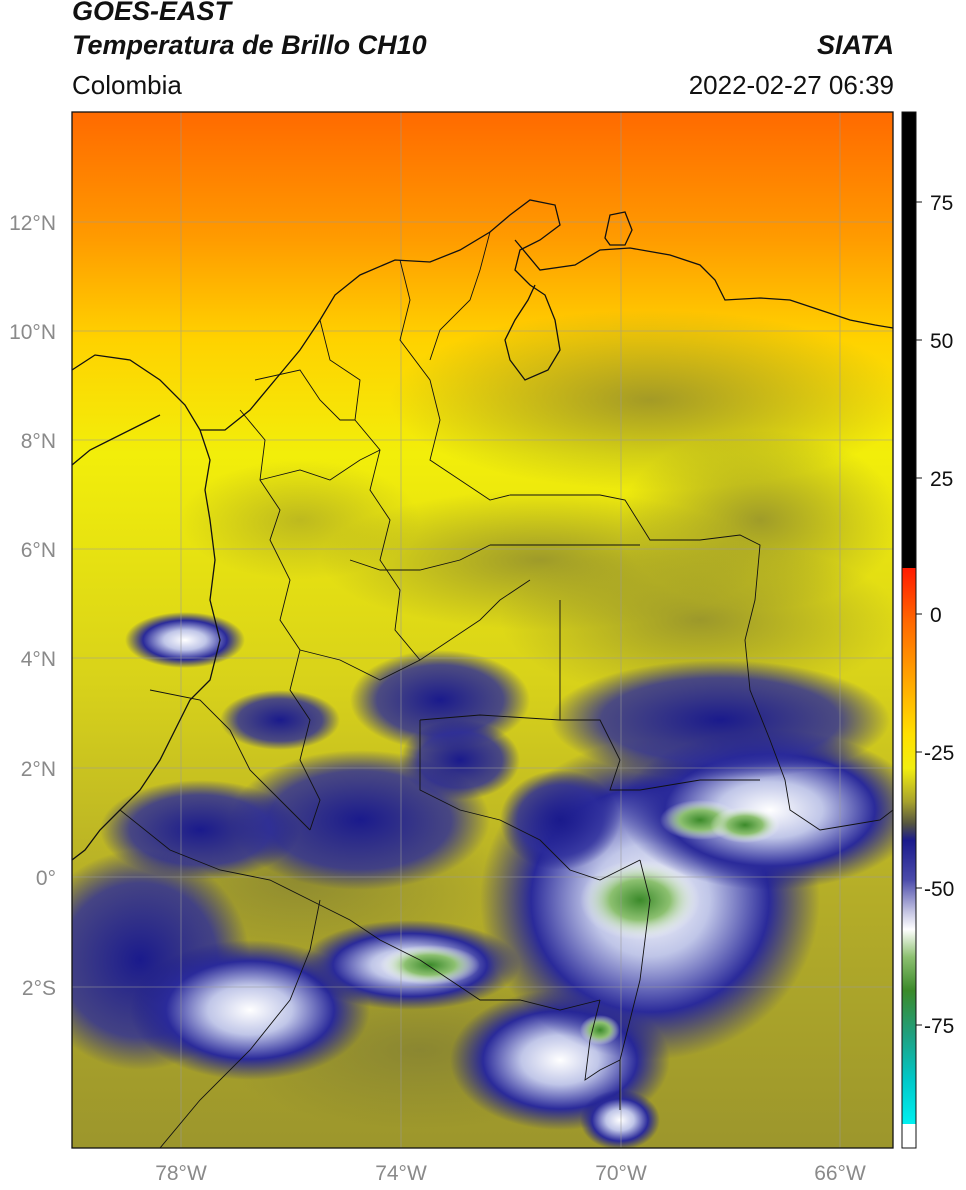 The image size is (966, 1190). Describe the element at coordinates (941, 203) in the screenshot. I see `colorbar-tick: 75` at that location.